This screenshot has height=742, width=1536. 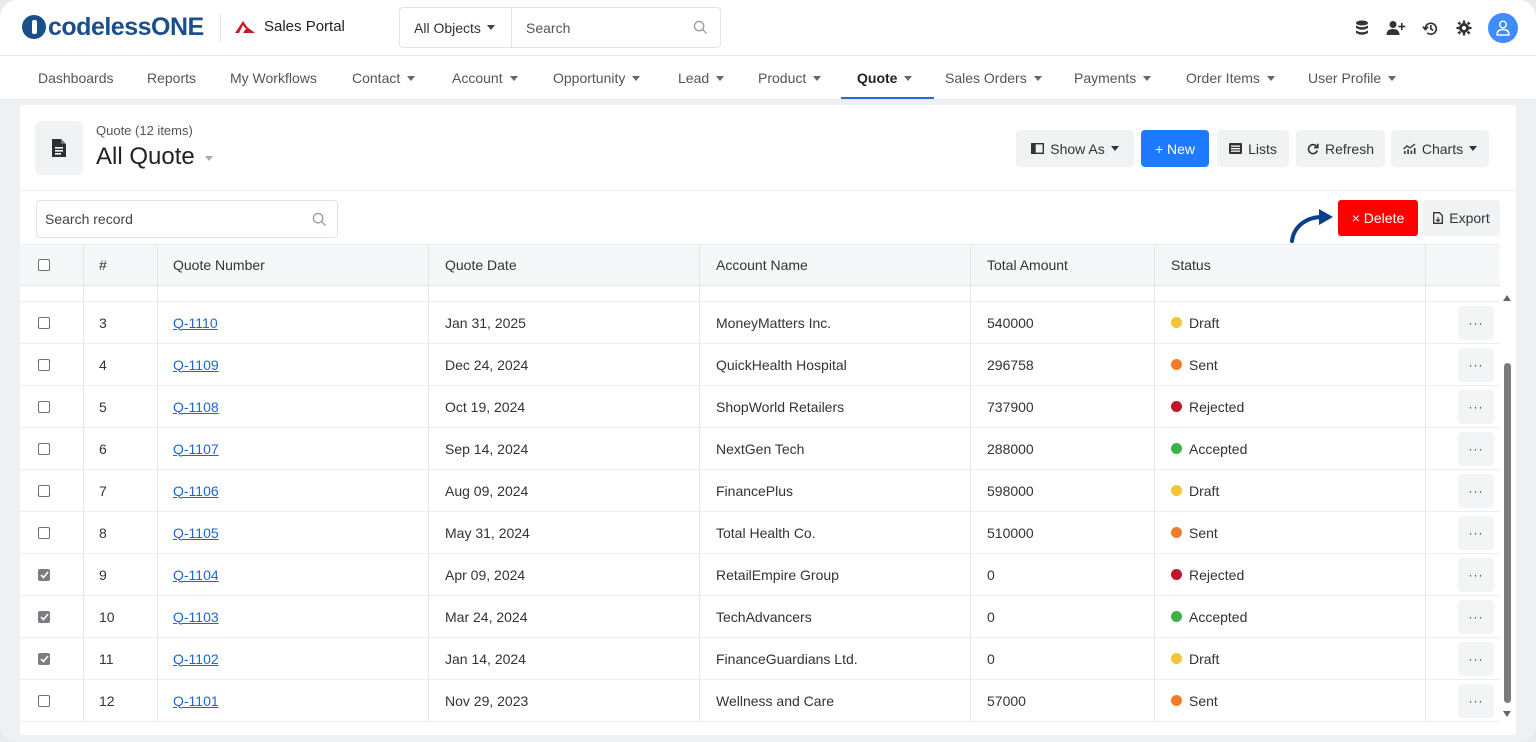 I want to click on nav-my-workflows: My Workflows, so click(x=273, y=78).